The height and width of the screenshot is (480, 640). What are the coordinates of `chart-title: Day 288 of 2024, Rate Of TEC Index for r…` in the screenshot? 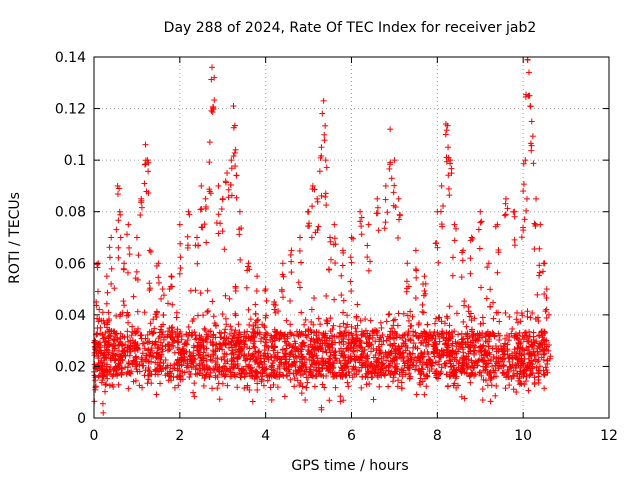 It's located at (350, 28).